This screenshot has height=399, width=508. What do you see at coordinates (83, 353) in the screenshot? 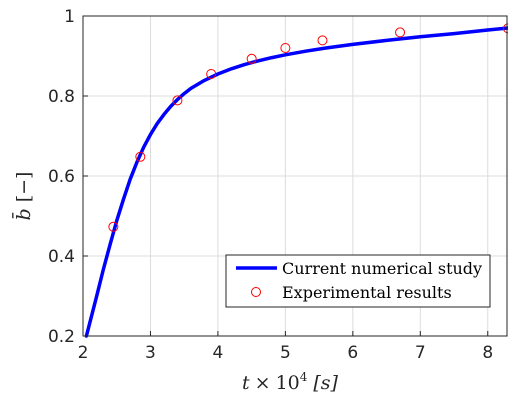
I see `x-tick-label: 2` at bounding box center [83, 353].